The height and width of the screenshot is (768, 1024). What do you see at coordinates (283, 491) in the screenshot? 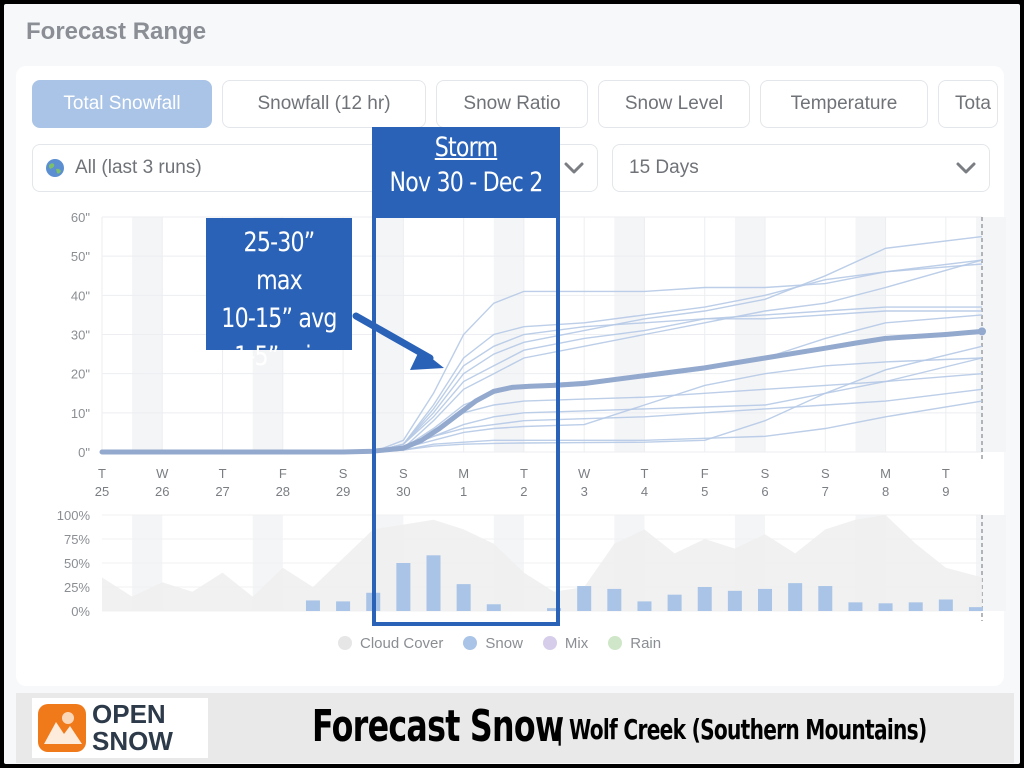
I see `x-tick-day: 28` at bounding box center [283, 491].